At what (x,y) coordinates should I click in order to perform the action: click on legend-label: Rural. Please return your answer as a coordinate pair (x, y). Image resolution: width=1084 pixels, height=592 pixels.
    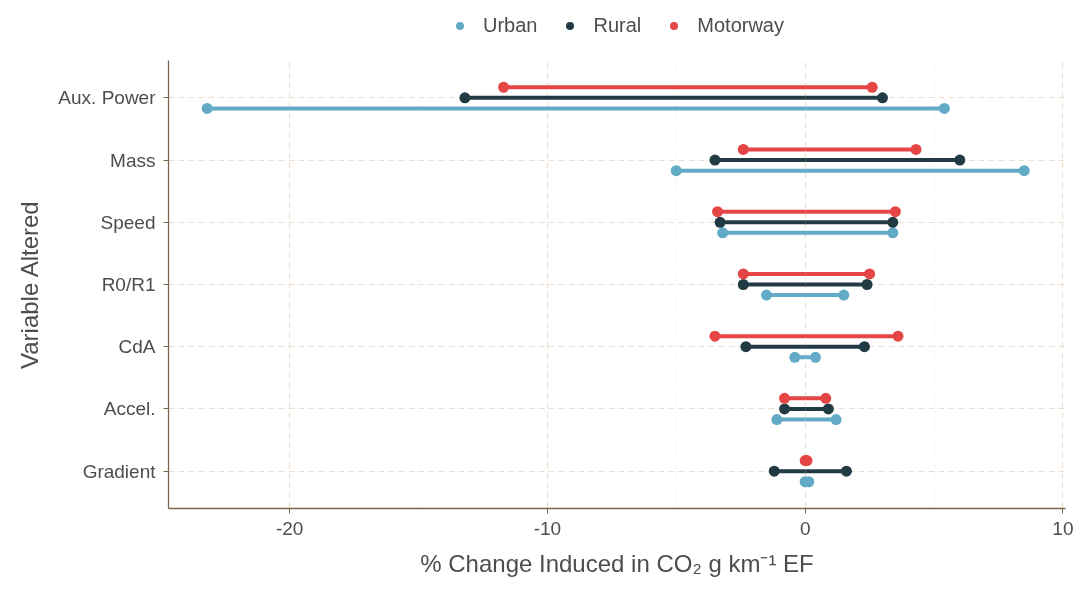
    Looking at the image, I should click on (617, 25).